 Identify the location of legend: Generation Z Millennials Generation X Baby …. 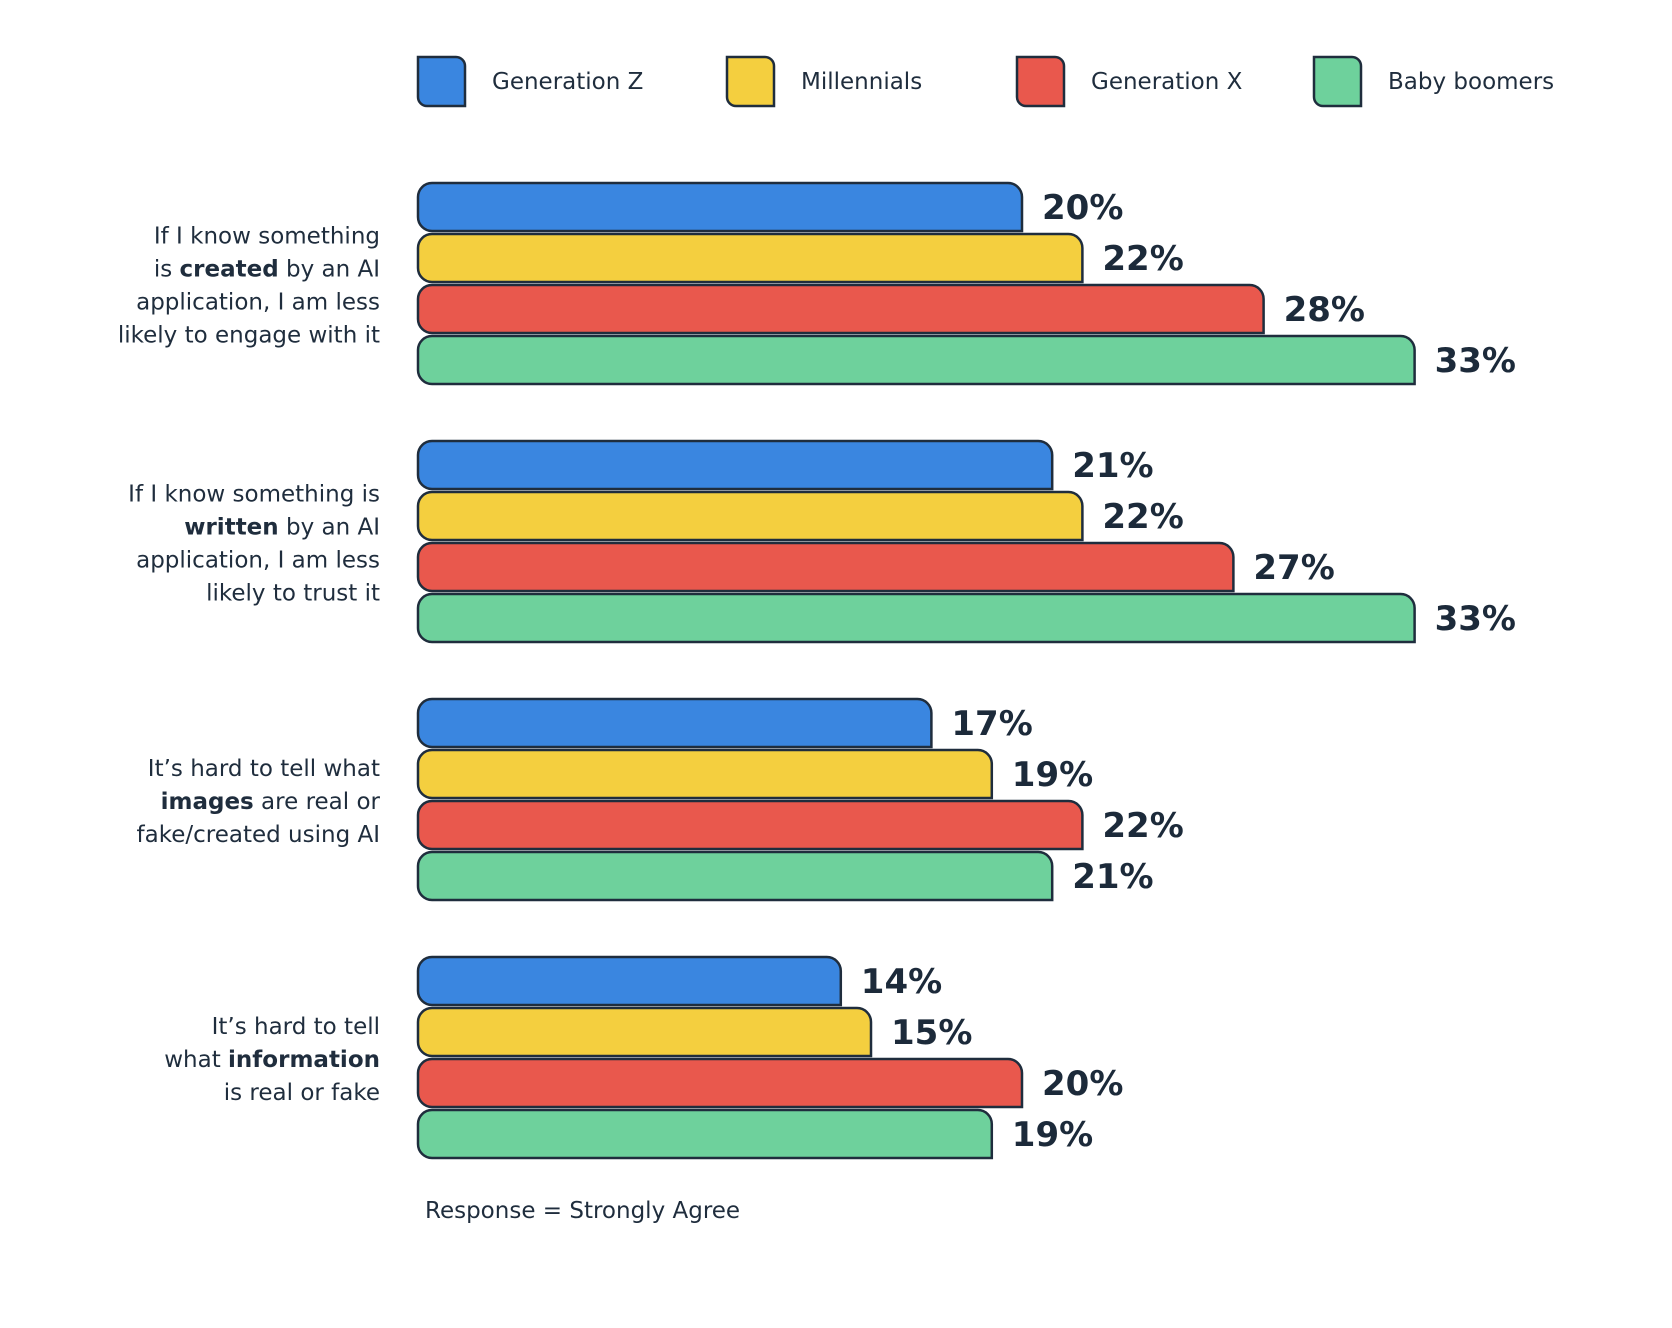
(985, 81).